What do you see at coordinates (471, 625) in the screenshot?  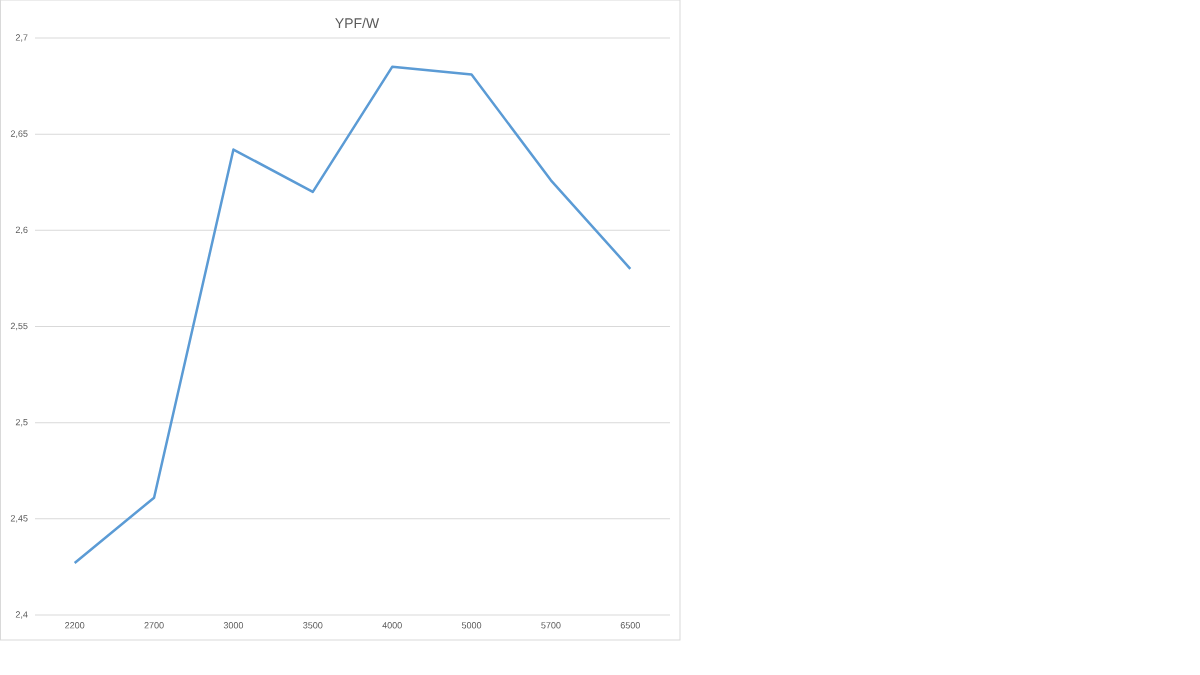 I see `x-tick-label: 5000` at bounding box center [471, 625].